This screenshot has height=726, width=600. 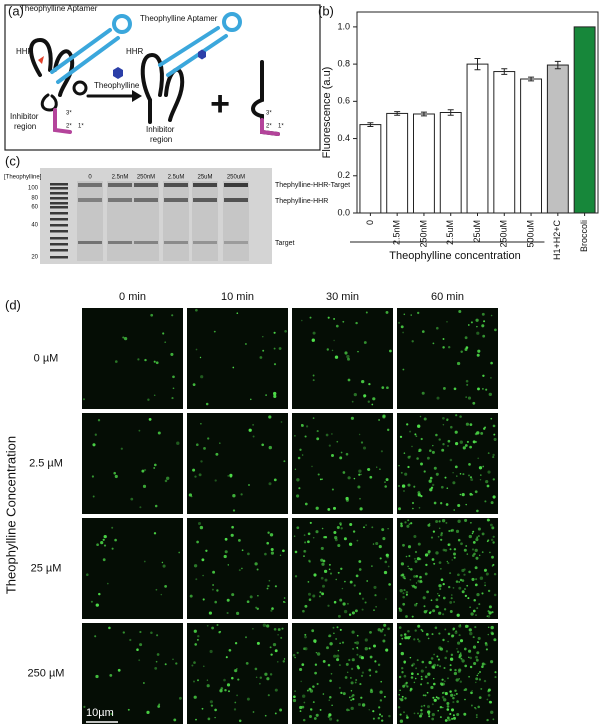 What do you see at coordinates (397, 232) in the screenshot?
I see `x-tick-label: 2.5nM` at bounding box center [397, 232].